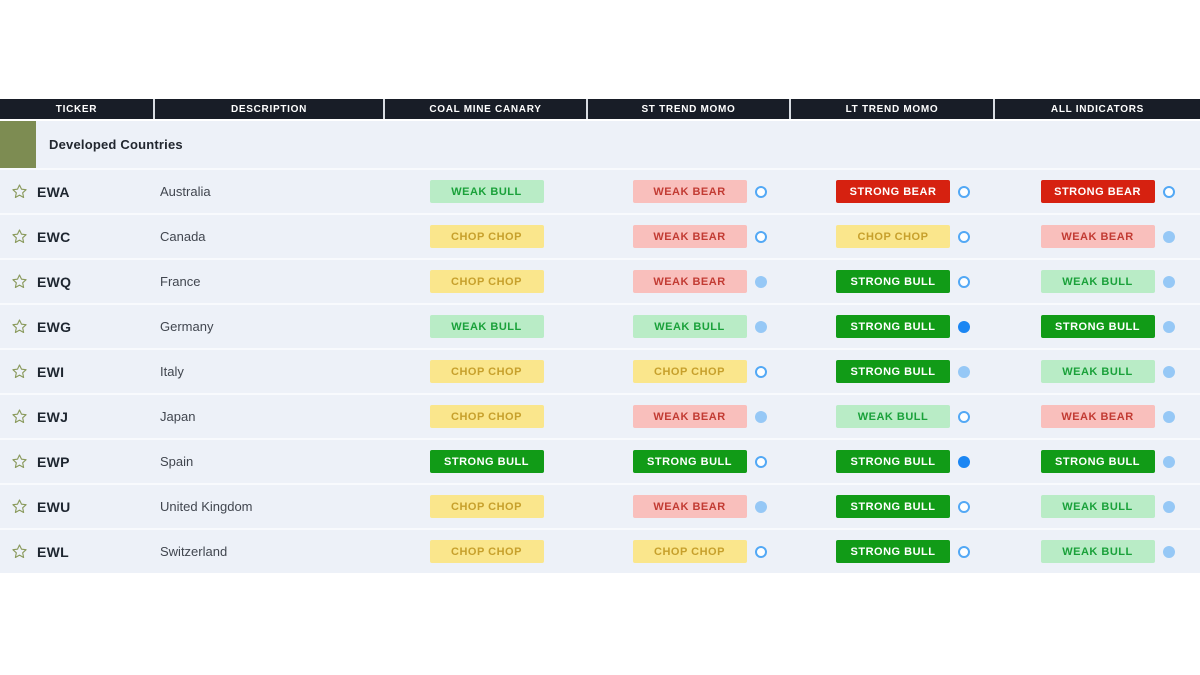  I want to click on st-trend-momo-badge: WEAK BEAR, so click(689, 506).